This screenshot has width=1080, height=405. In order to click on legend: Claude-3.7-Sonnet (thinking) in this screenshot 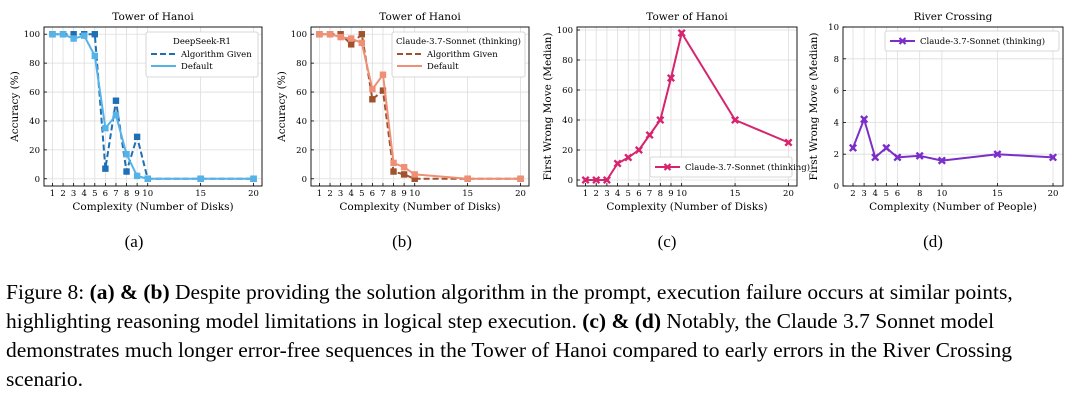, I will do `click(972, 41)`.